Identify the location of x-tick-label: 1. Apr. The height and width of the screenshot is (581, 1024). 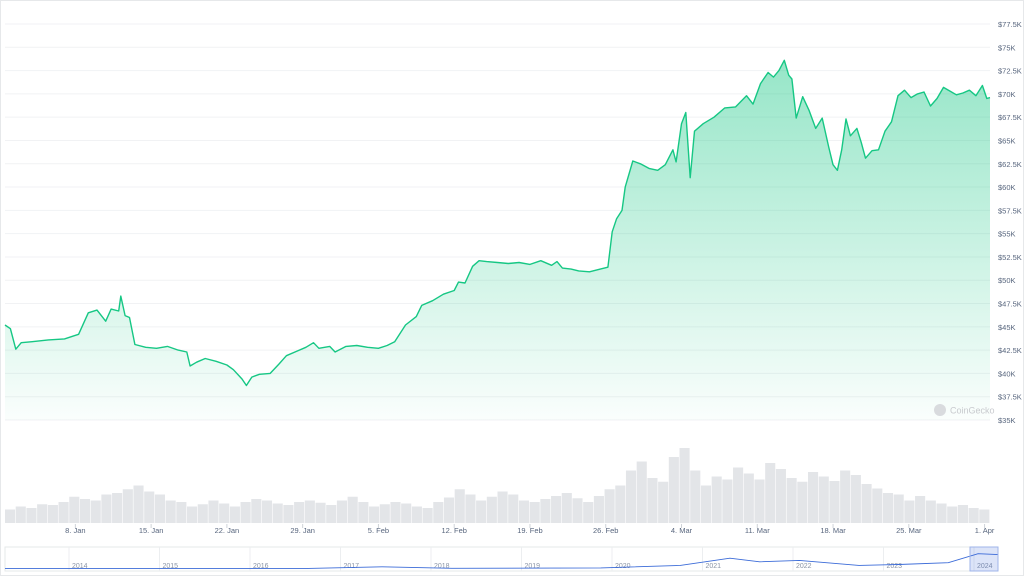
(985, 530).